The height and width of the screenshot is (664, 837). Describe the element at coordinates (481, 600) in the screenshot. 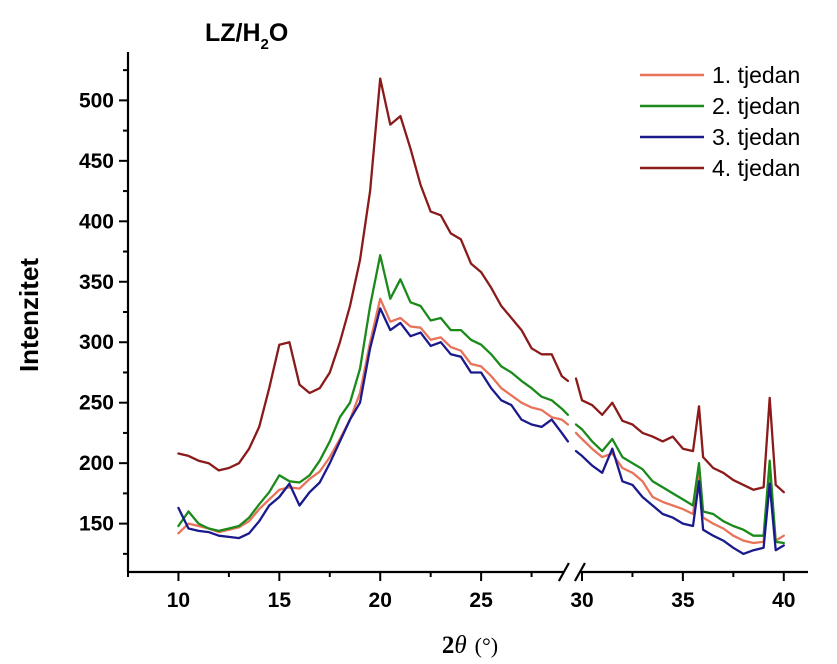

I see `x-tick-label: 25` at that location.